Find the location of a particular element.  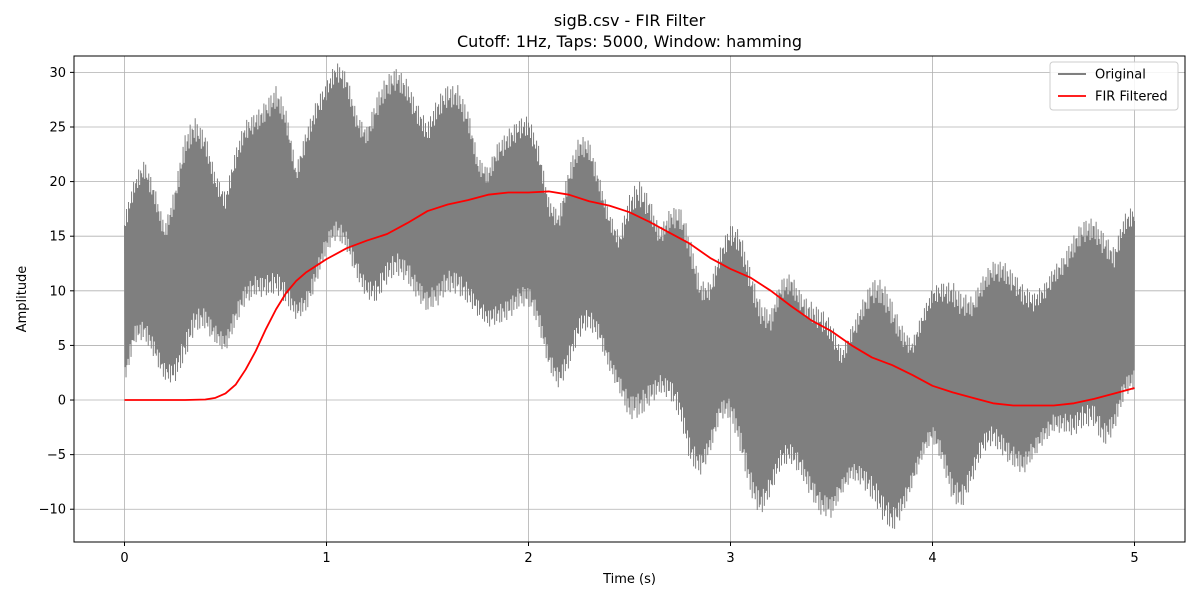

y-tick-label: 25 is located at coordinates (57, 127).